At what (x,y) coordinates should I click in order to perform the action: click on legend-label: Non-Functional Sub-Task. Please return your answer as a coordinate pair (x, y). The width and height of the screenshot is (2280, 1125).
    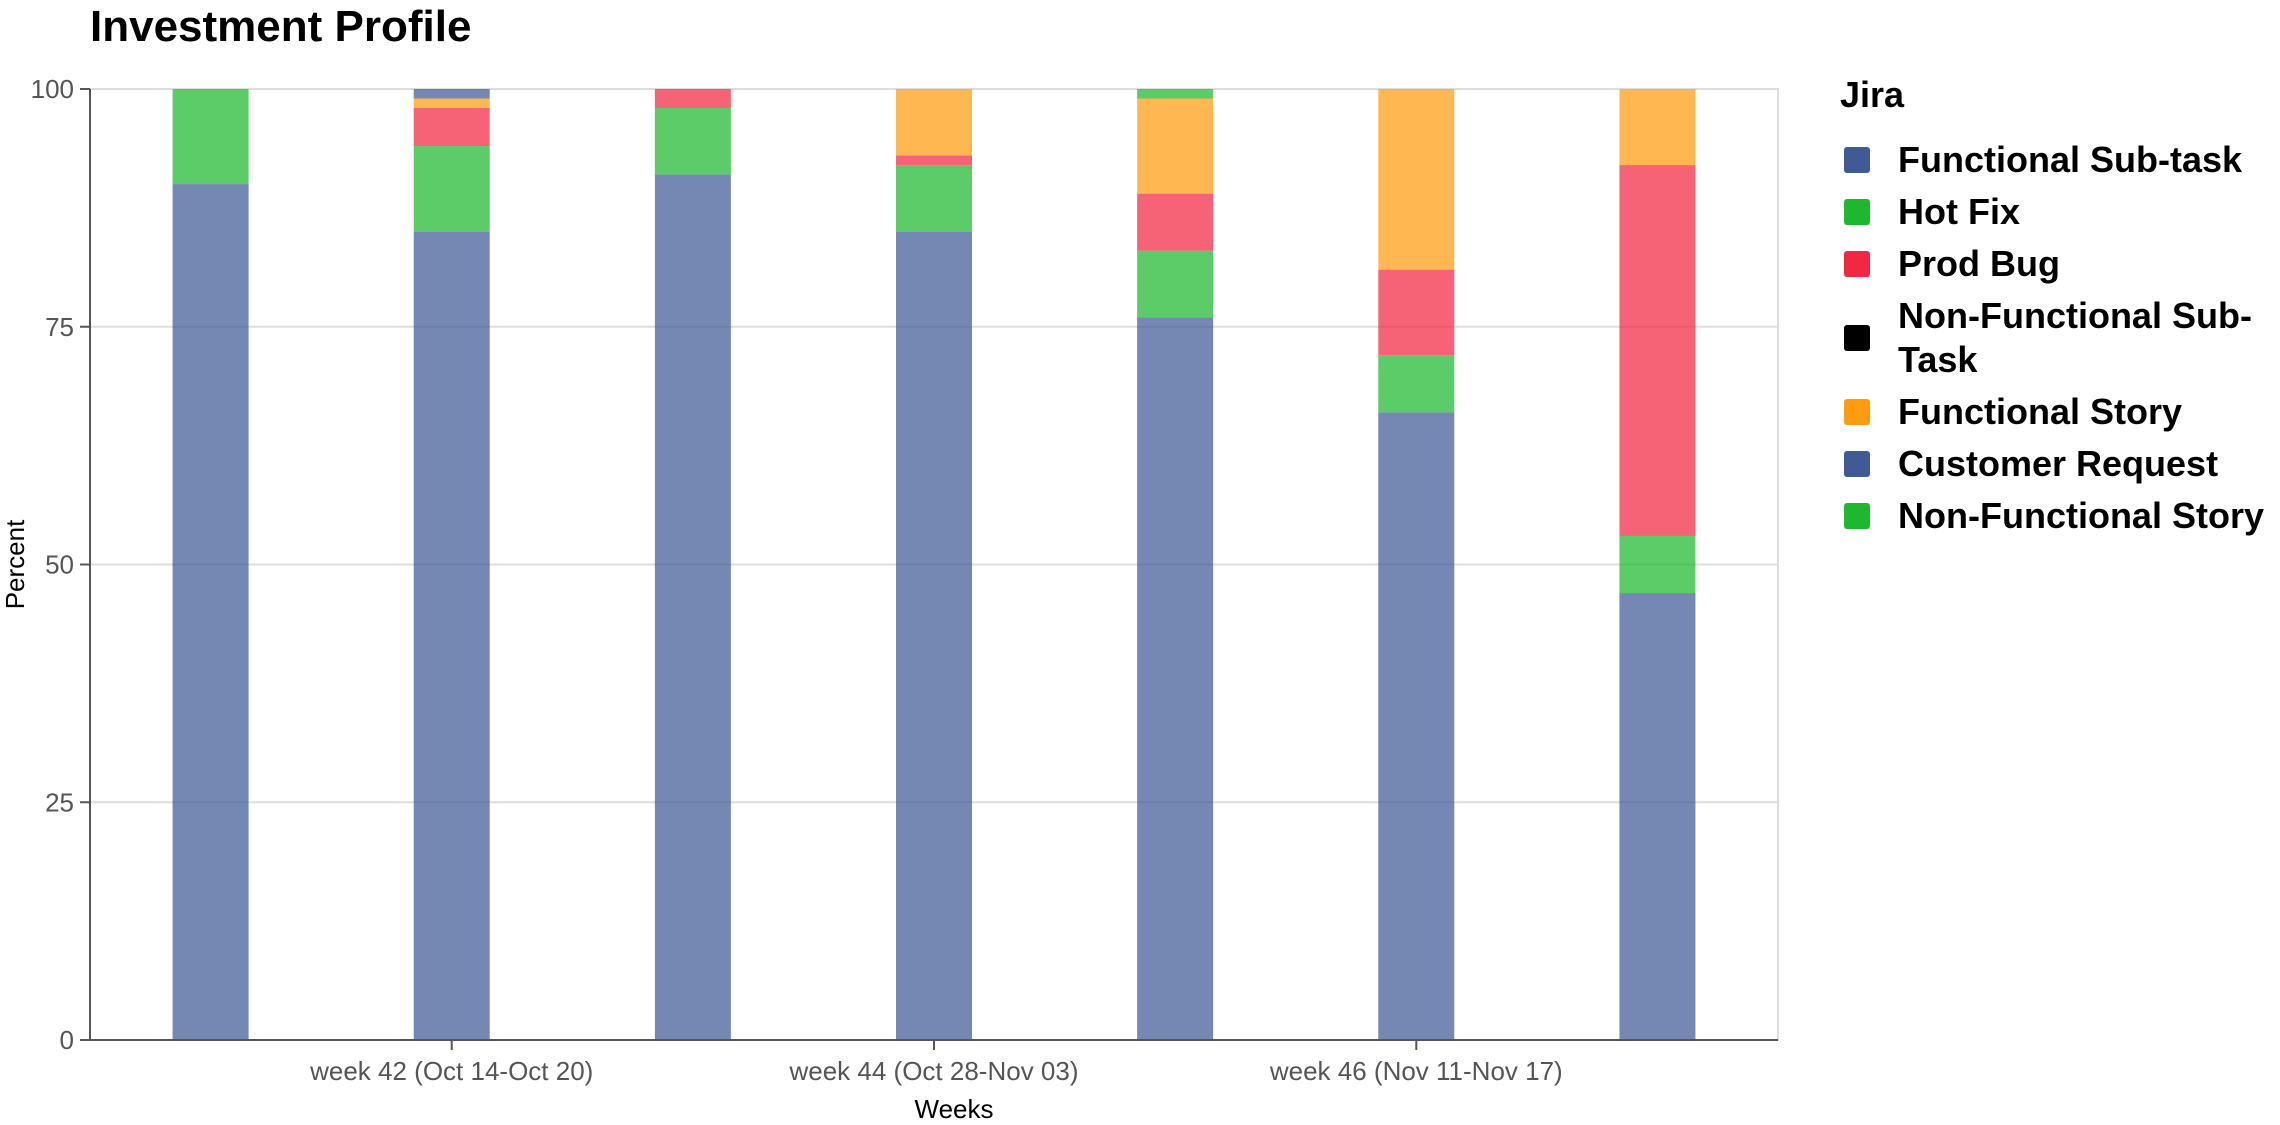
    Looking at the image, I should click on (2075, 337).